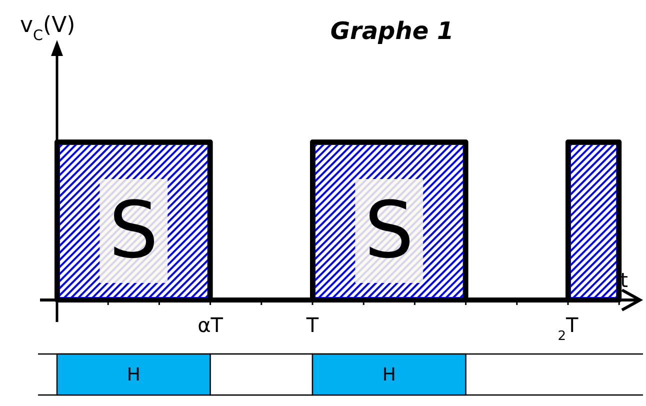  What do you see at coordinates (392, 31) in the screenshot?
I see `chart-title: Graphe 1` at bounding box center [392, 31].